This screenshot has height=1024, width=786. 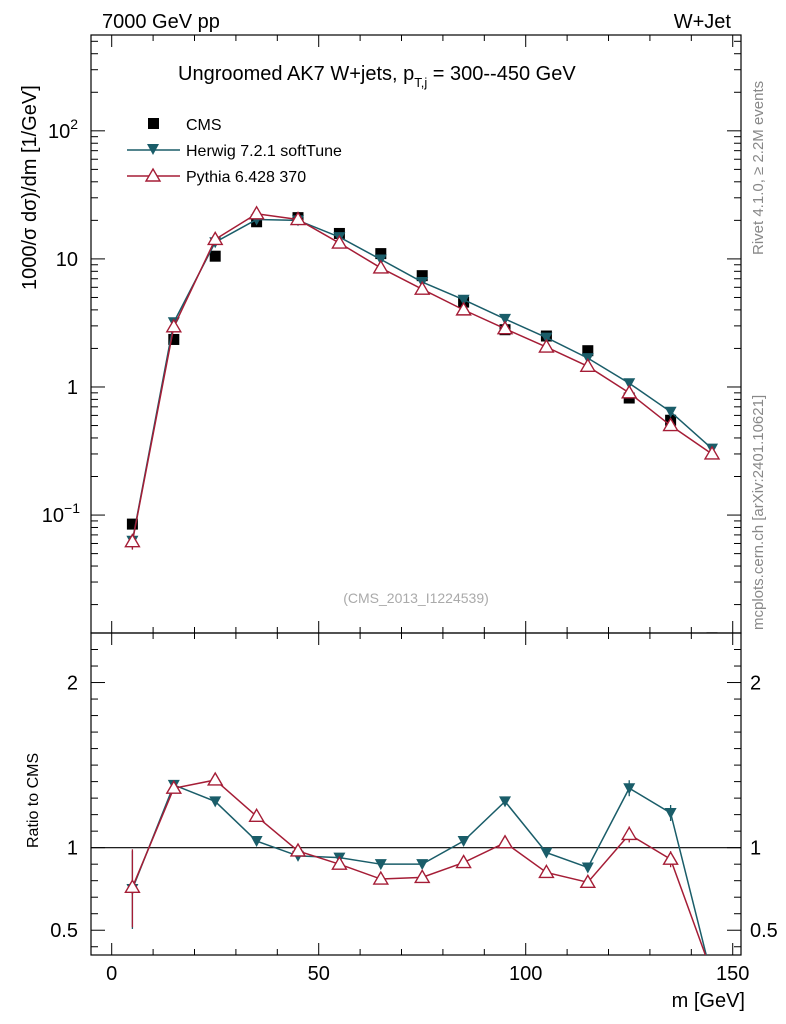 What do you see at coordinates (758, 168) in the screenshot?
I see `rivet-label: Rivet 4.1.0, ≥ 2.2M events` at bounding box center [758, 168].